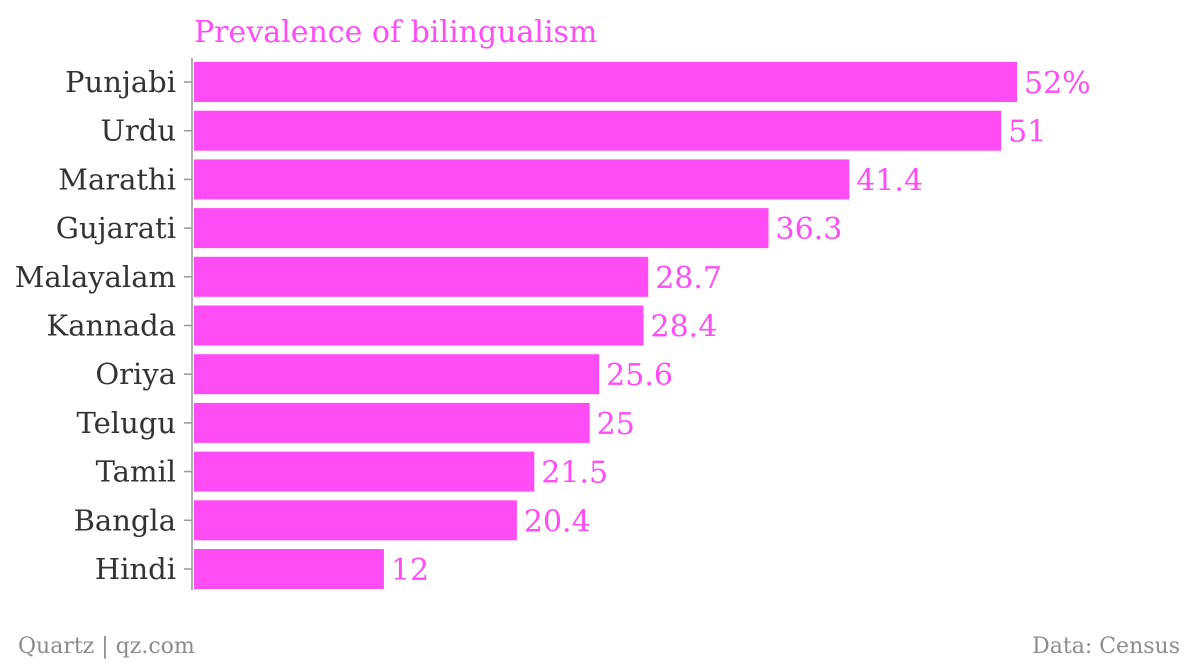 This screenshot has height=666, width=1200. Describe the element at coordinates (410, 570) in the screenshot. I see `value-label: 12` at that location.